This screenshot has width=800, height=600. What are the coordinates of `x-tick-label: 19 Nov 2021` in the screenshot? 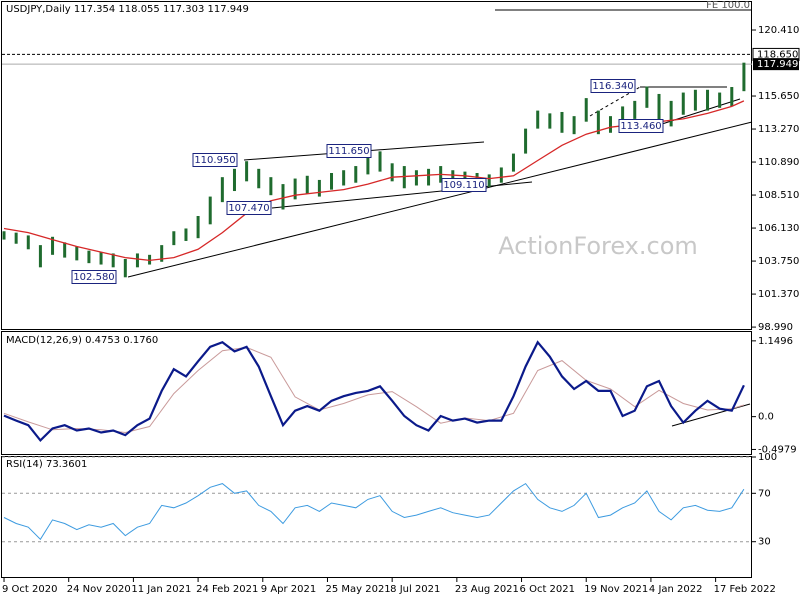 It's located at (616, 589).